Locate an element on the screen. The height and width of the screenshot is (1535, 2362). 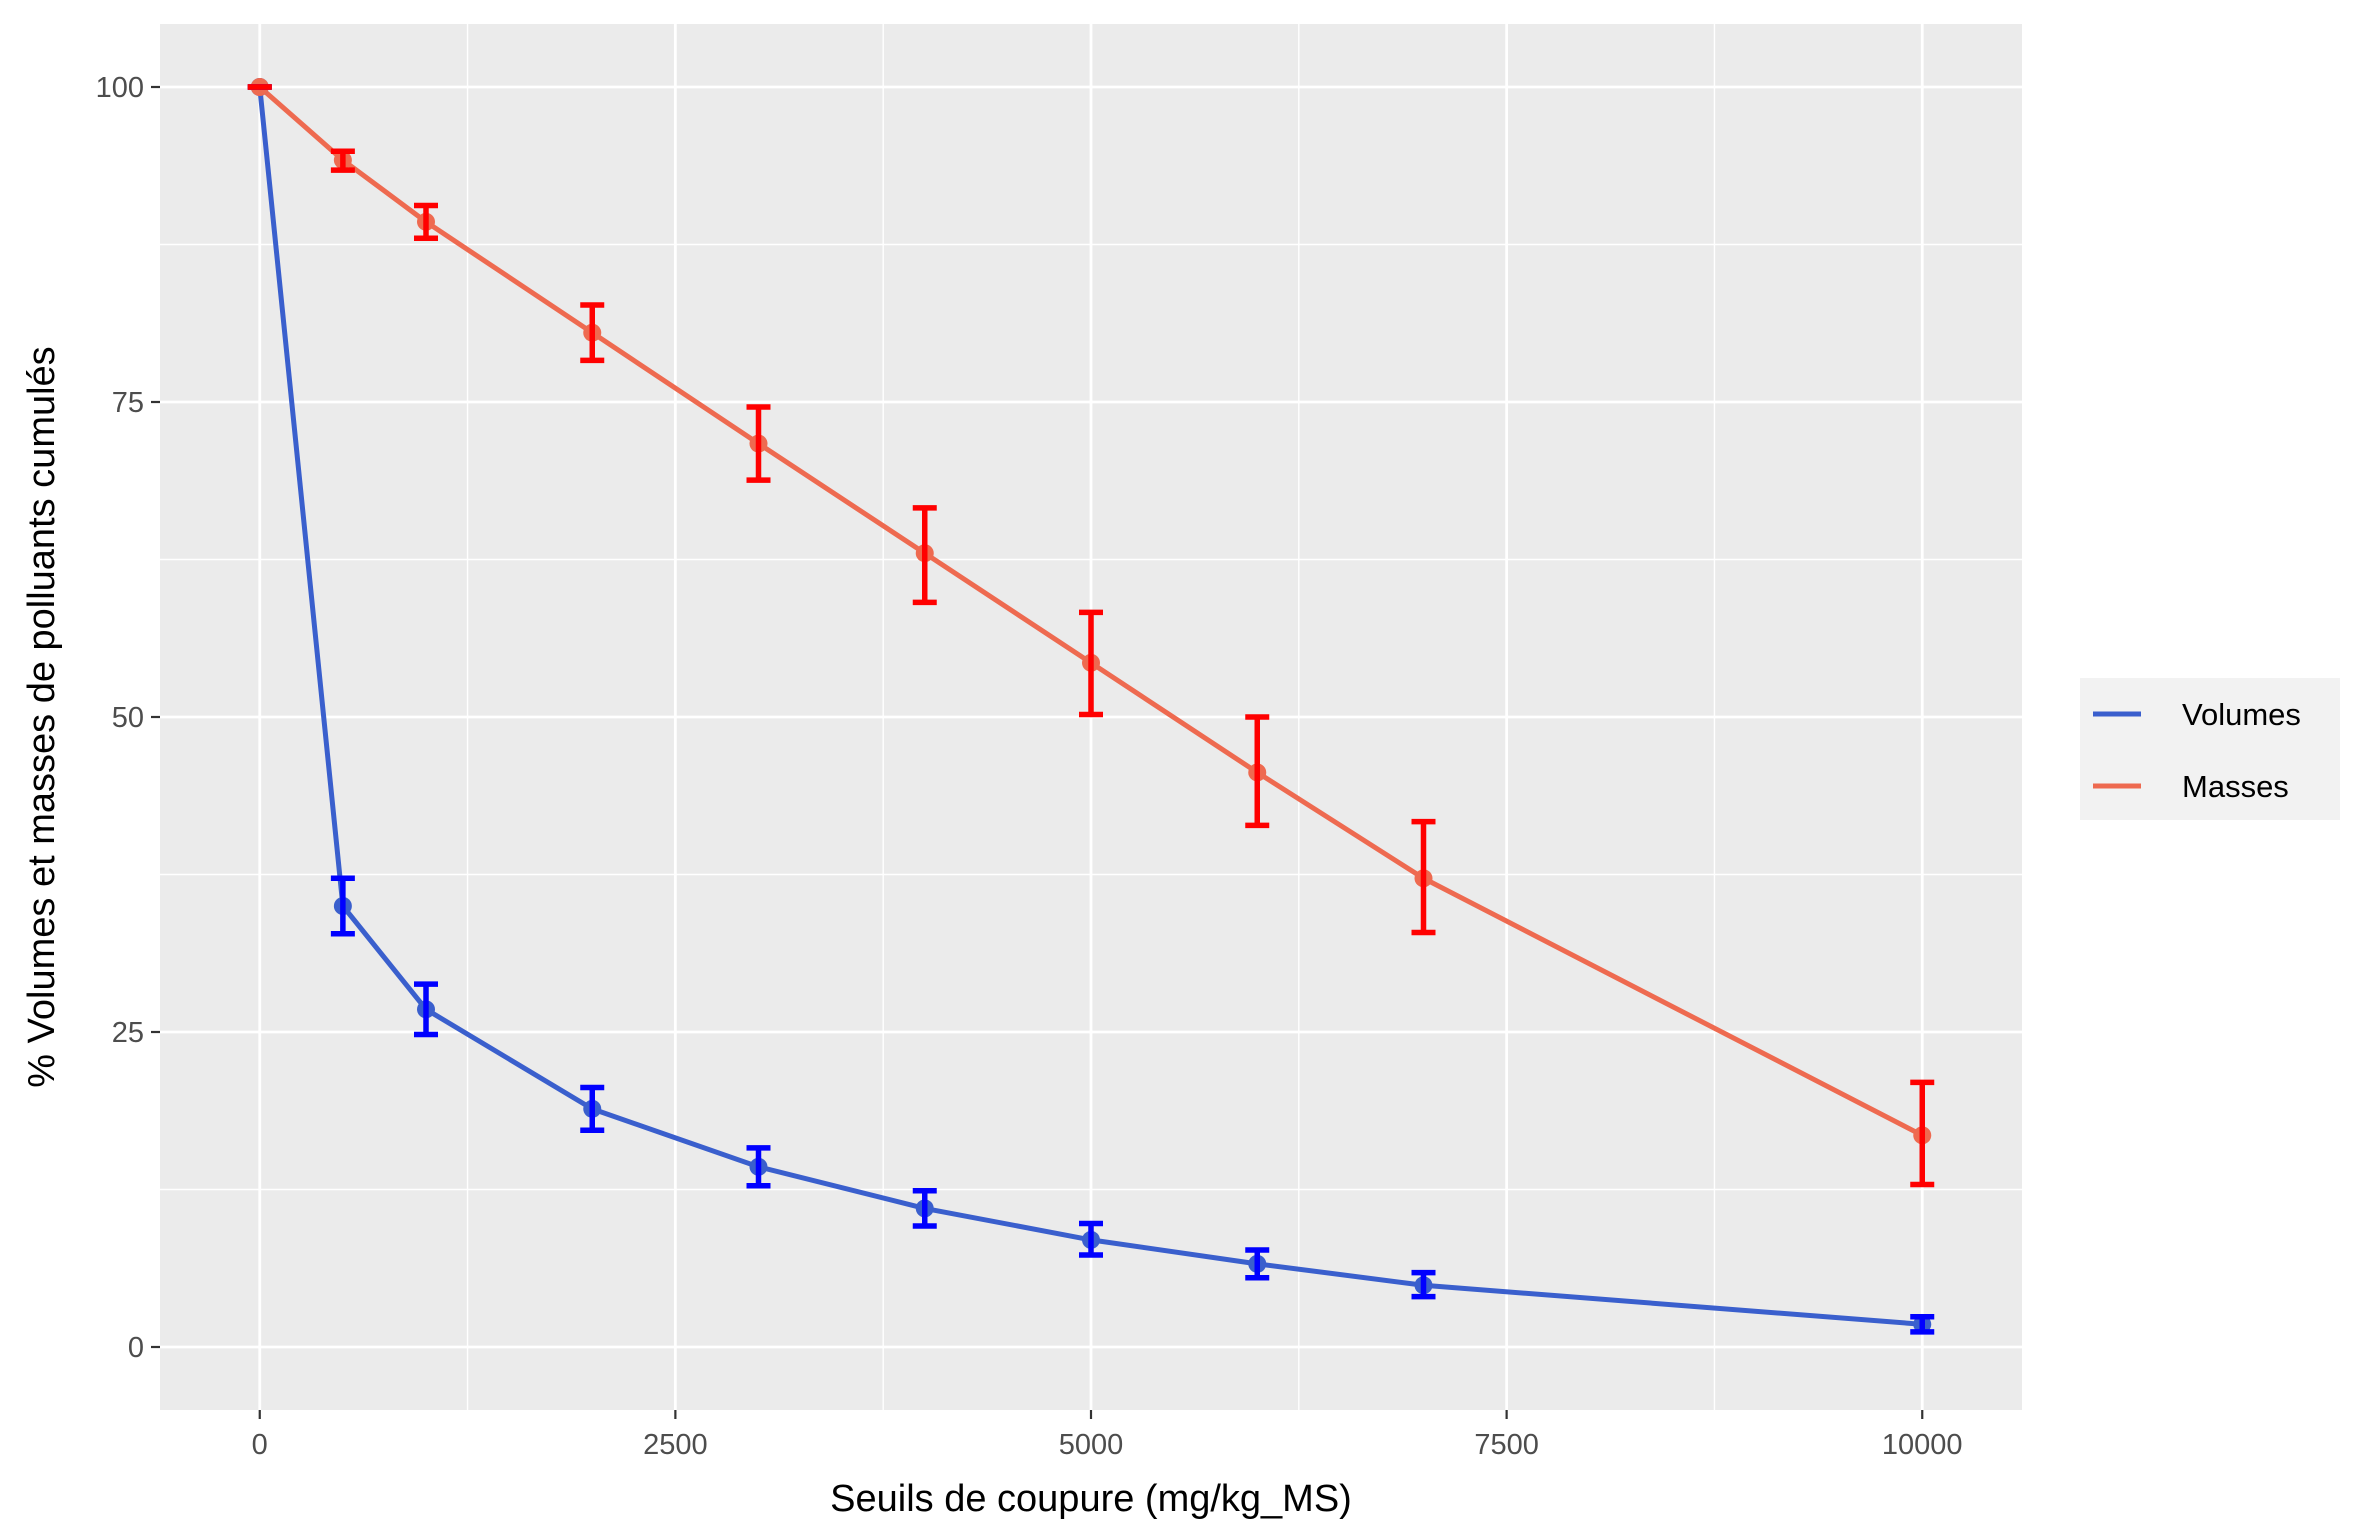
legend-label-masses: Masses is located at coordinates (2235, 786).